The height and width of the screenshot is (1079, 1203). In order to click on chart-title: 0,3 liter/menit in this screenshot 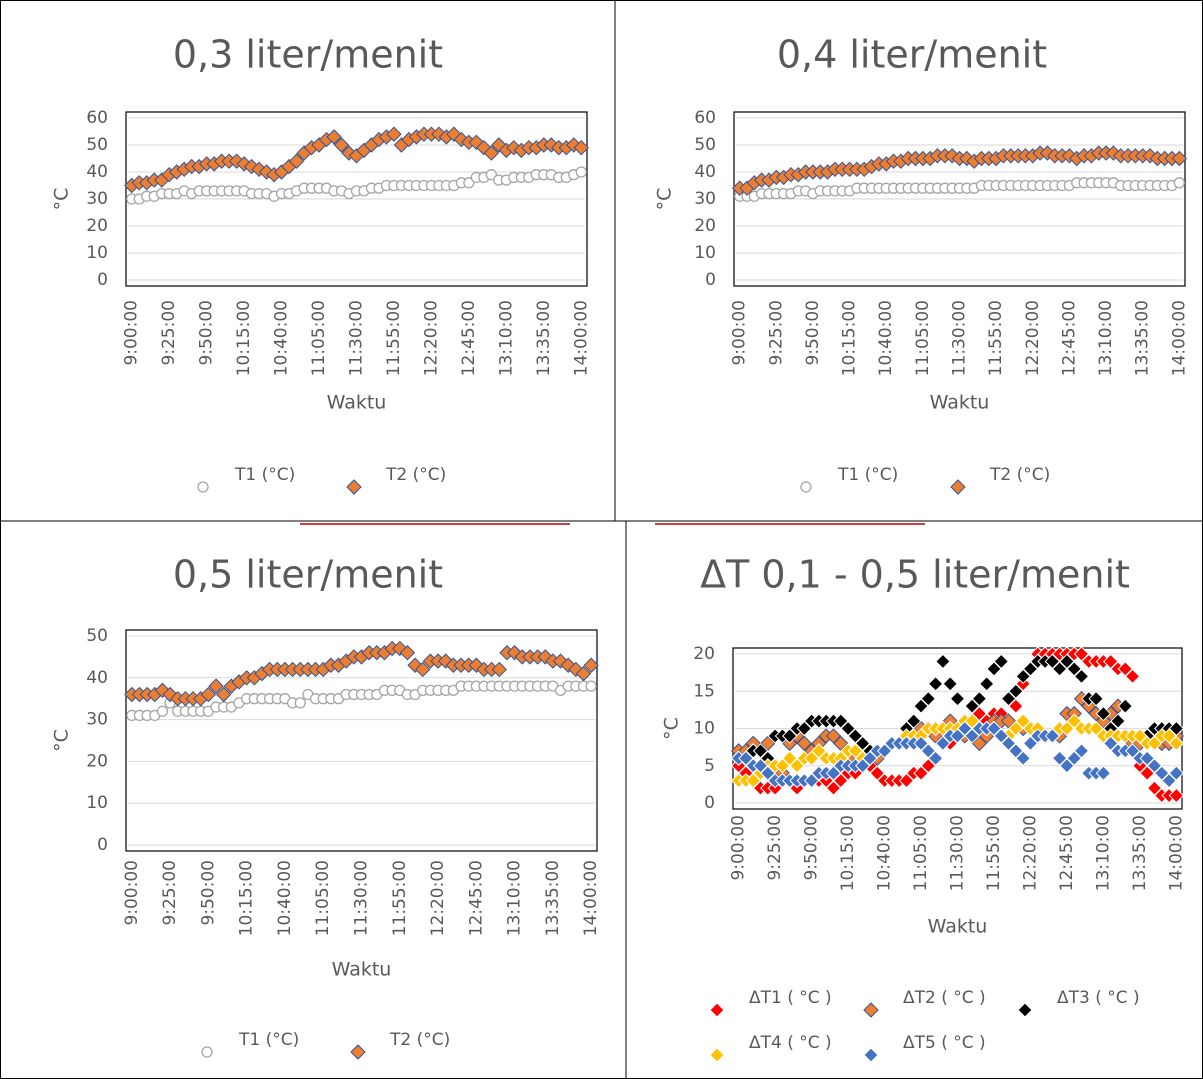, I will do `click(308, 55)`.